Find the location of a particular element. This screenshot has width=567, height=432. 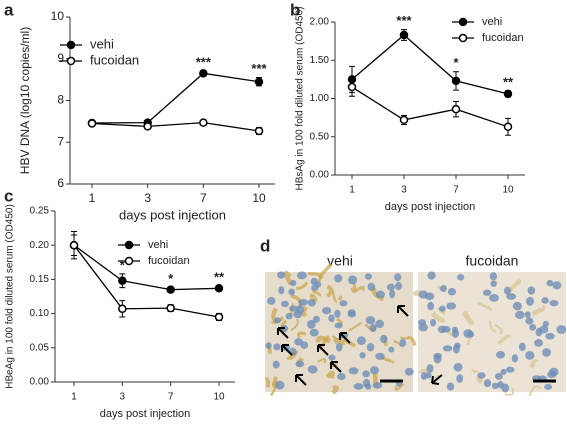

x-axis-label: days post injection is located at coordinates (145, 414).